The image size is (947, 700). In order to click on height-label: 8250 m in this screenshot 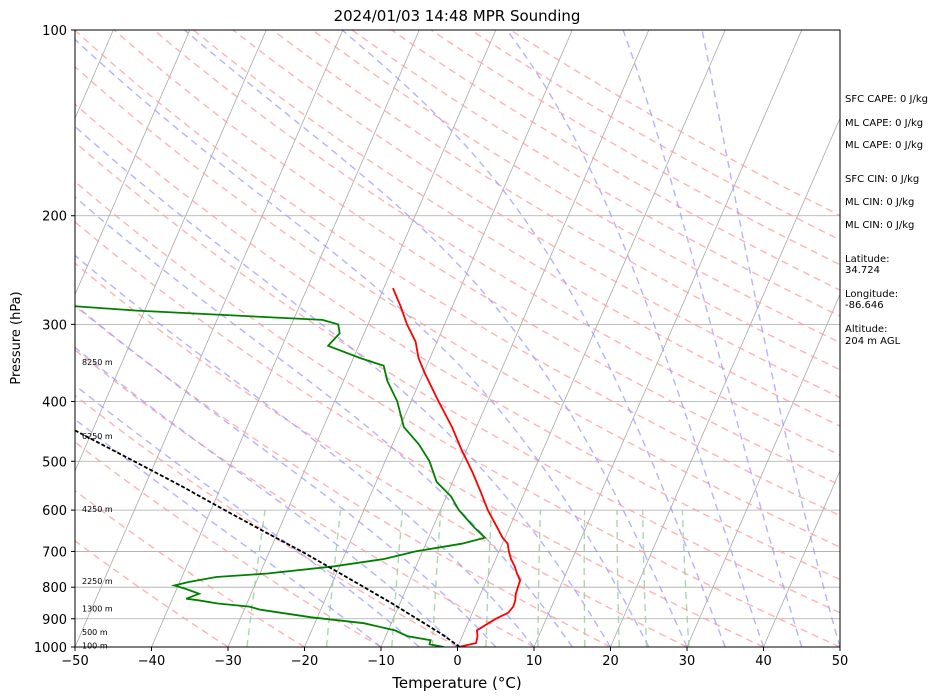, I will do `click(97, 362)`.